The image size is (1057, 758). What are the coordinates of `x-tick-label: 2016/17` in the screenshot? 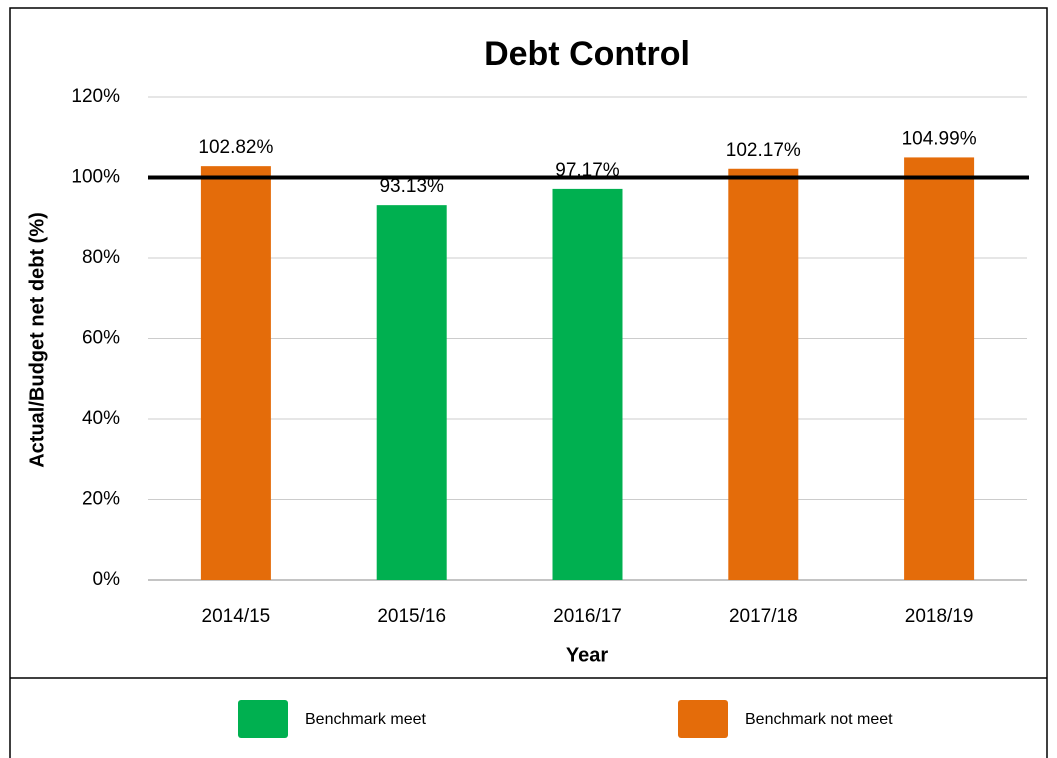 It's located at (587, 616).